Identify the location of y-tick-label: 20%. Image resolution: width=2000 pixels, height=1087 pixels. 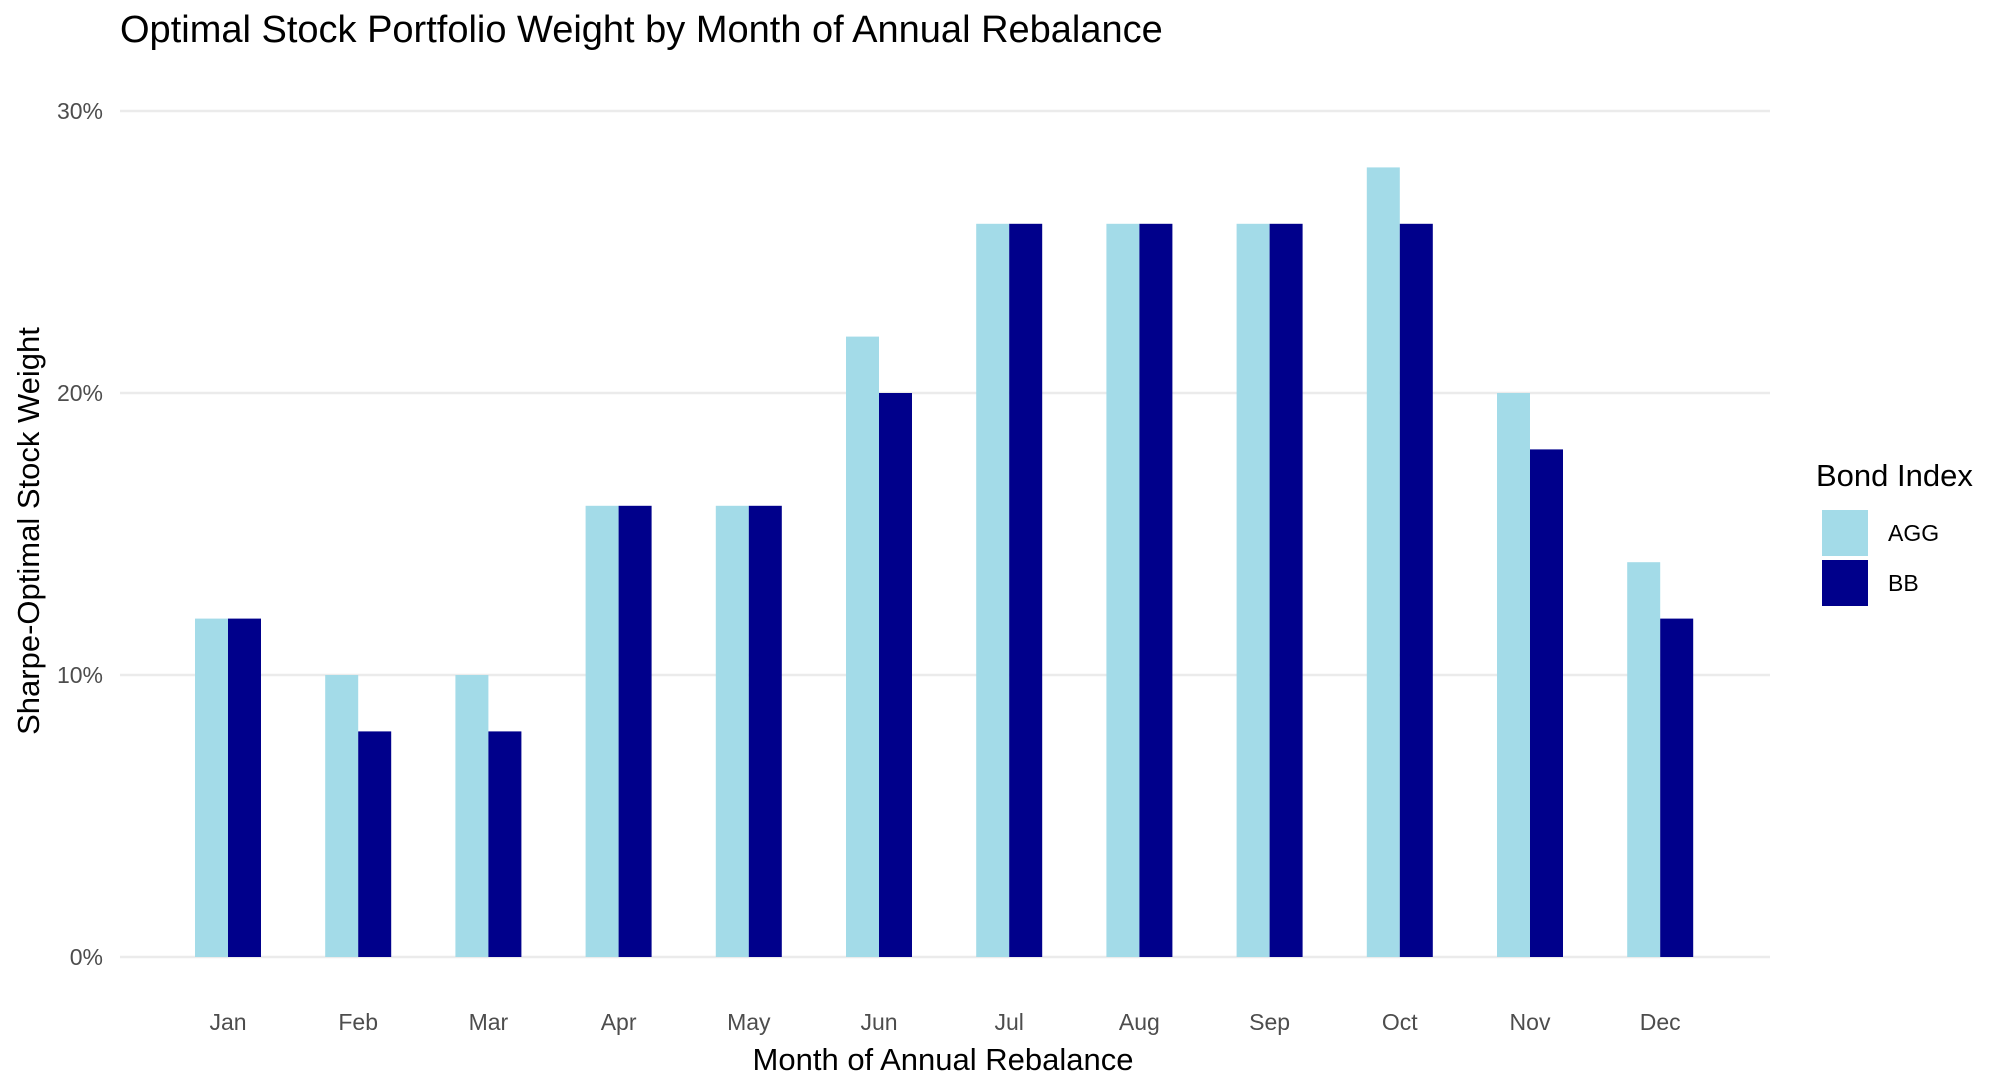
(80, 393).